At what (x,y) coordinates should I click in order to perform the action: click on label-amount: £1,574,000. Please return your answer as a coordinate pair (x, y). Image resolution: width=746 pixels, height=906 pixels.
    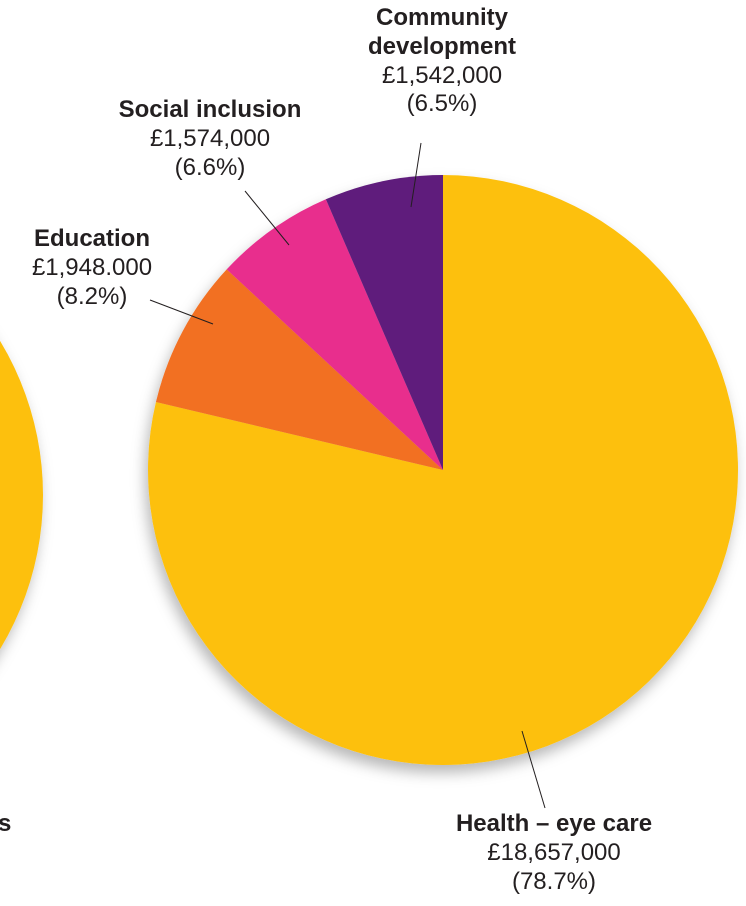
    Looking at the image, I should click on (210, 138).